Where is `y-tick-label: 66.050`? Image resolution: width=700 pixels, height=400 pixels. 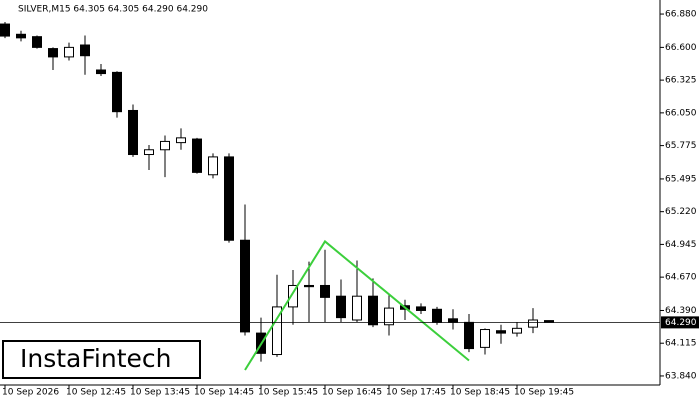
y-tick-label: 66.050 is located at coordinates (681, 113).